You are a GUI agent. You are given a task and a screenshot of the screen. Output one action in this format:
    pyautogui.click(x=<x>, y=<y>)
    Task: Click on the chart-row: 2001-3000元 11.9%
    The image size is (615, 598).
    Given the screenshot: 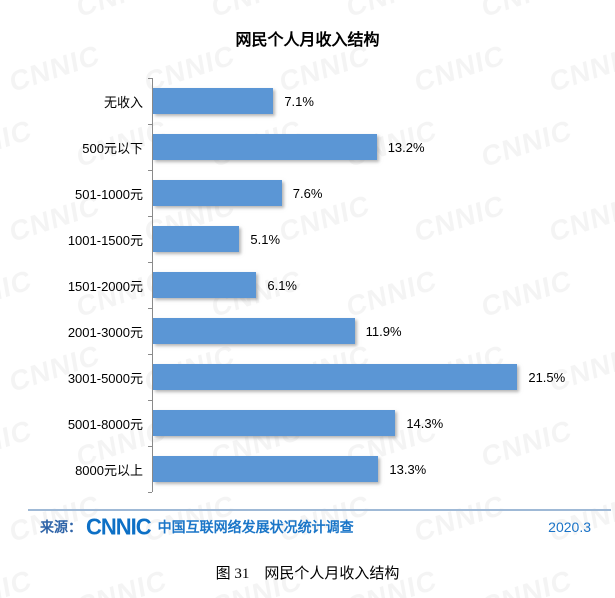 What is the action you would take?
    pyautogui.click(x=313, y=331)
    